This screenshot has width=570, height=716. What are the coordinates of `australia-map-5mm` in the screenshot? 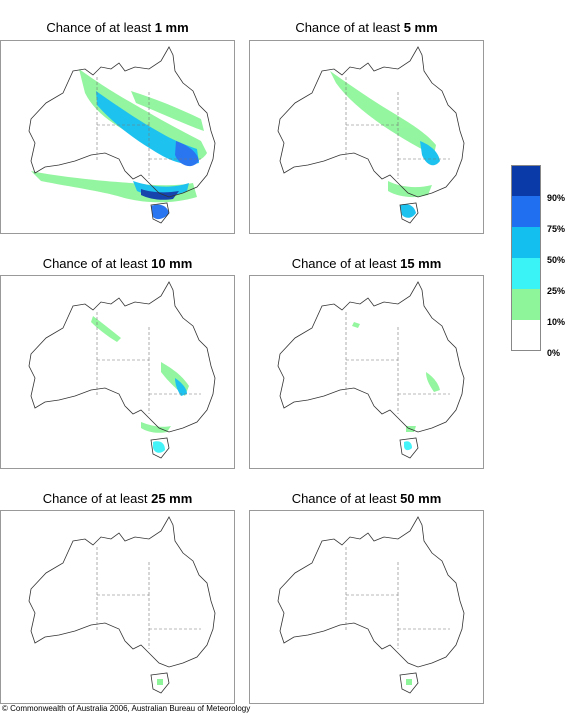 It's located at (367, 138).